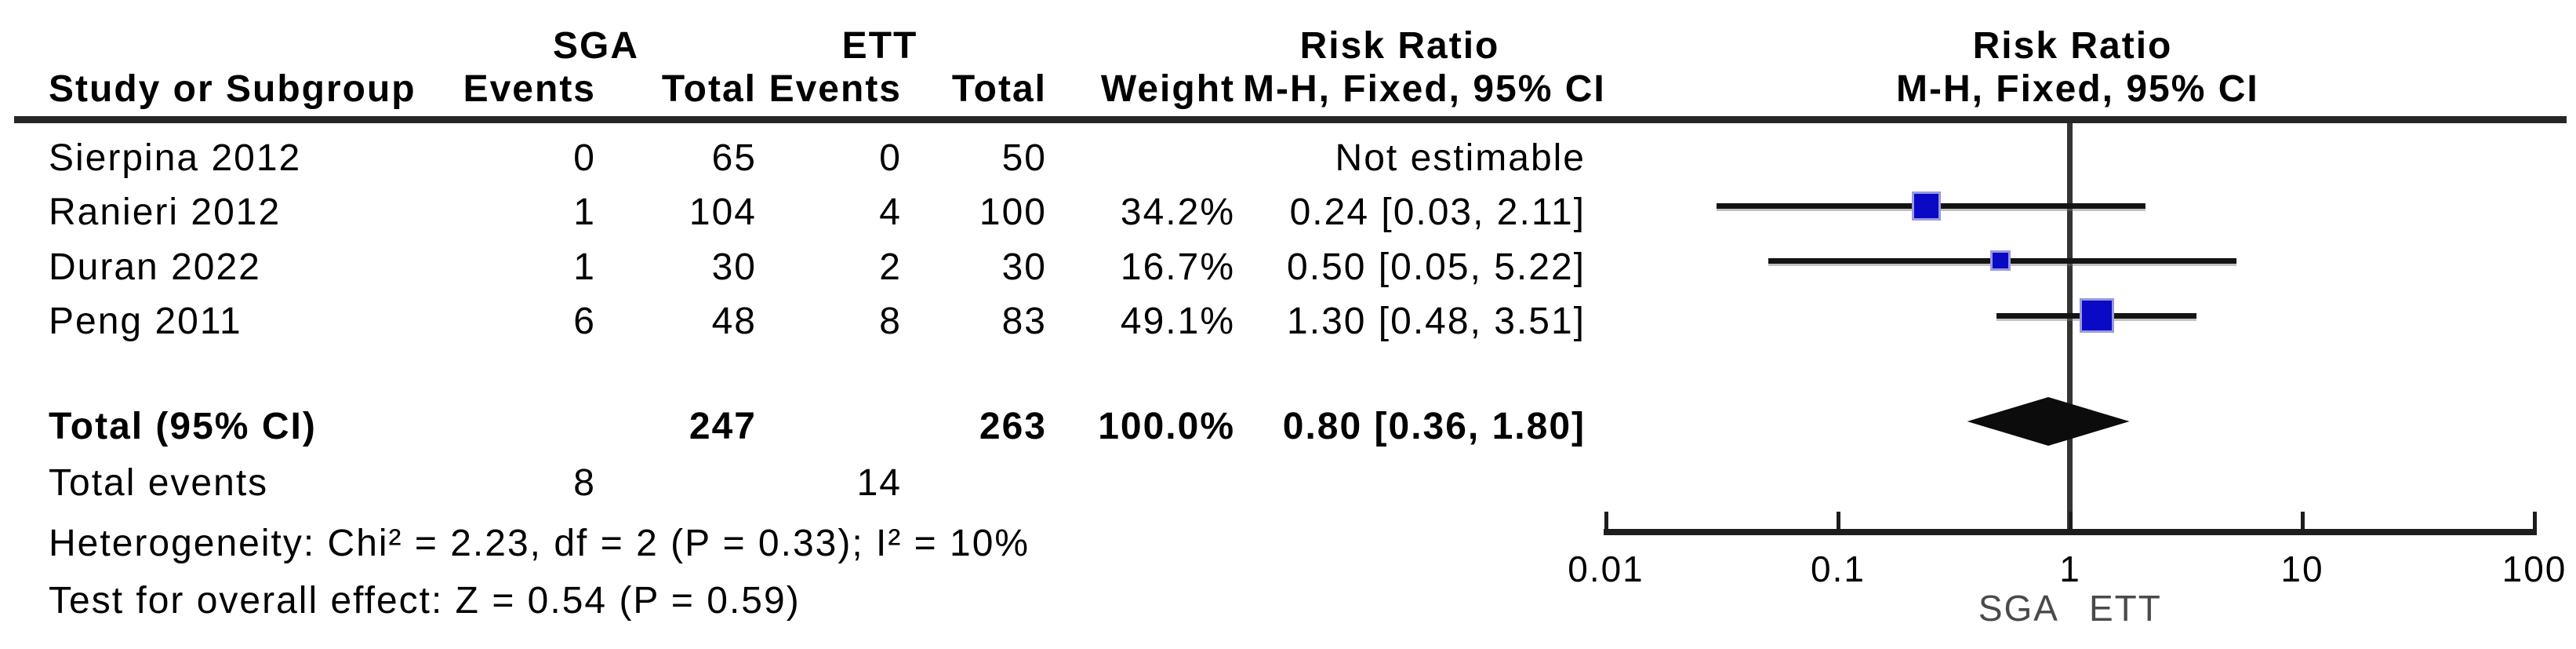  I want to click on column-header-total2: Total, so click(999, 89).